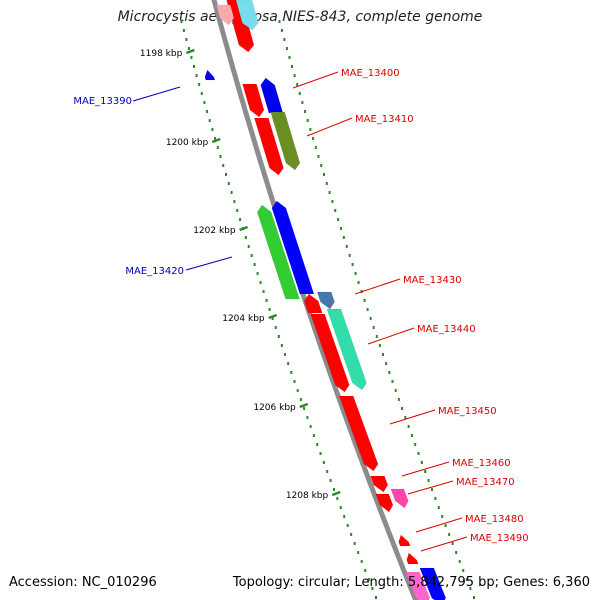 This screenshot has height=600, width=600. Describe the element at coordinates (370, 73) in the screenshot. I see `gene-label: MAE_13400` at that location.